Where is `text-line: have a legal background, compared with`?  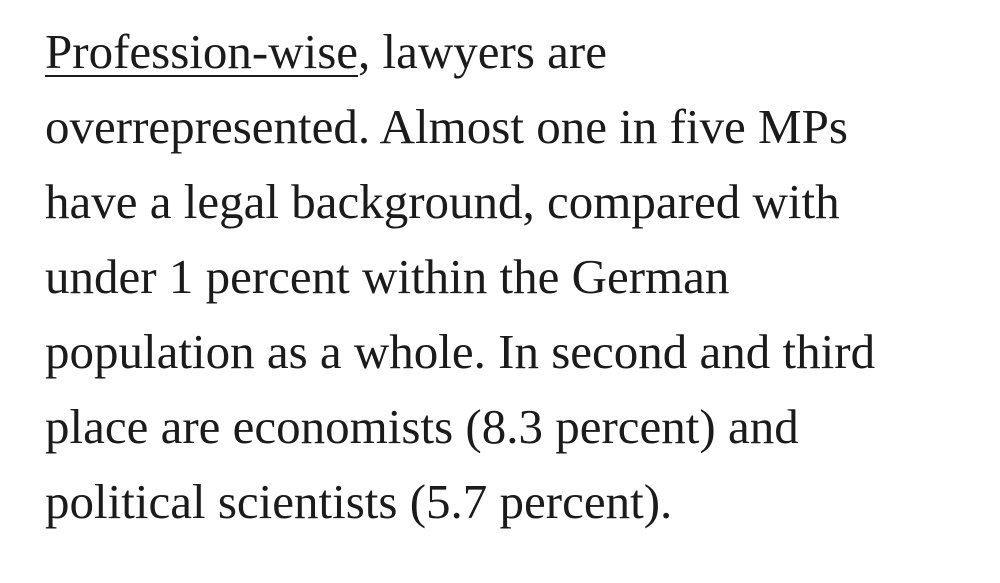
text-line: have a legal background, compared with is located at coordinates (442, 201).